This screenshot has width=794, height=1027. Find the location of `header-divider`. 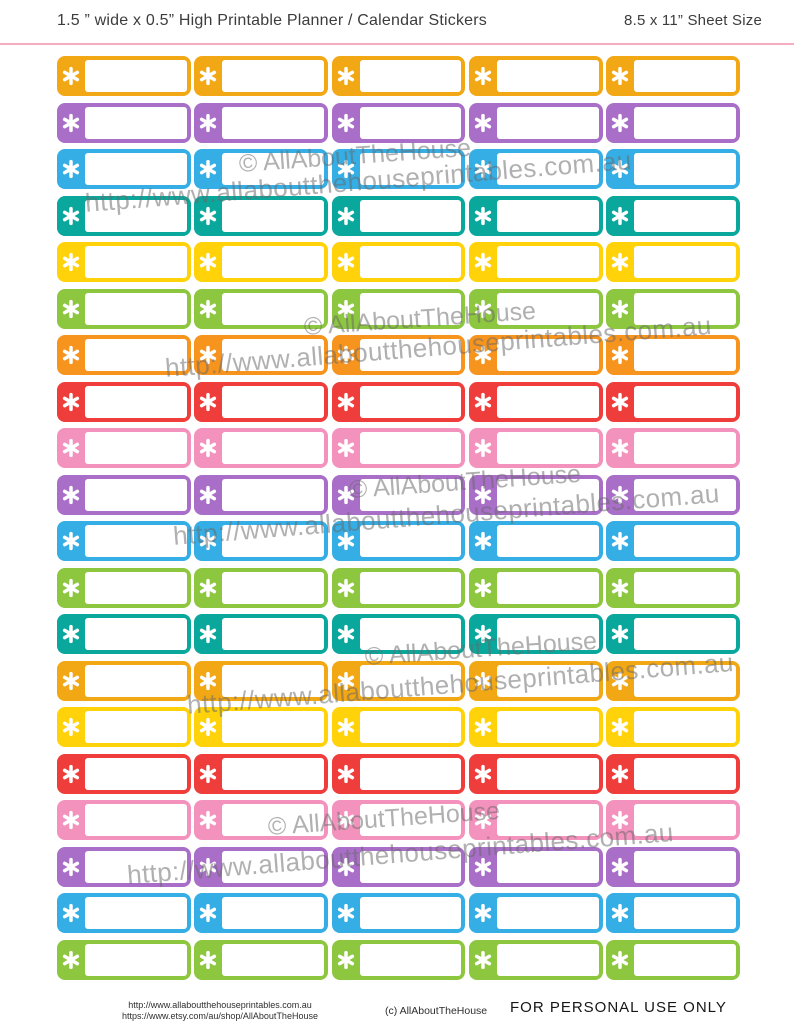

header-divider is located at coordinates (397, 44).